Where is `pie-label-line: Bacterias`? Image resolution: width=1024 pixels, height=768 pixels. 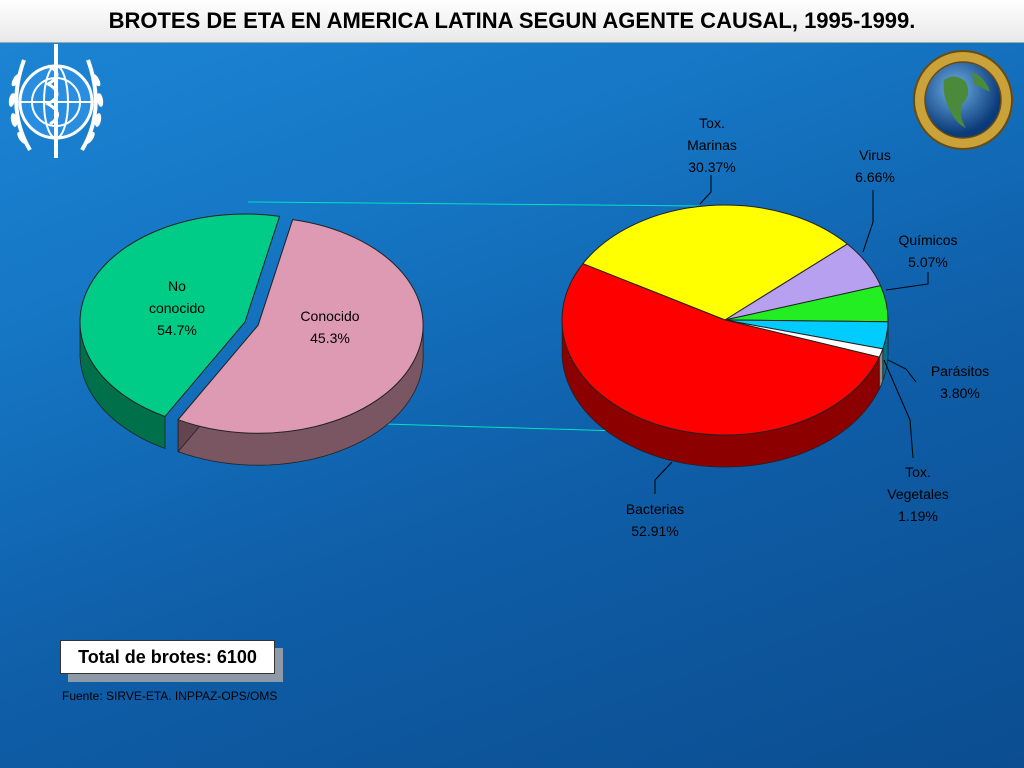
pie-label-line: Bacterias is located at coordinates (655, 509).